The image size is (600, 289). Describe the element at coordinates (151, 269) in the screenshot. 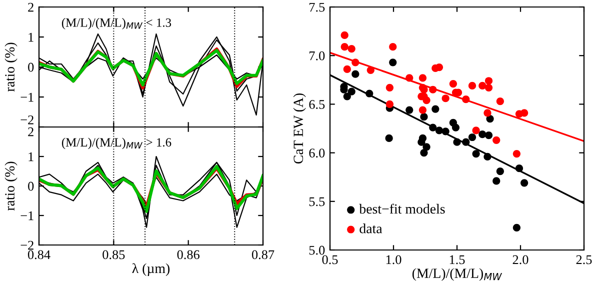

I see `x-axis-title: λ (µm)` at that location.